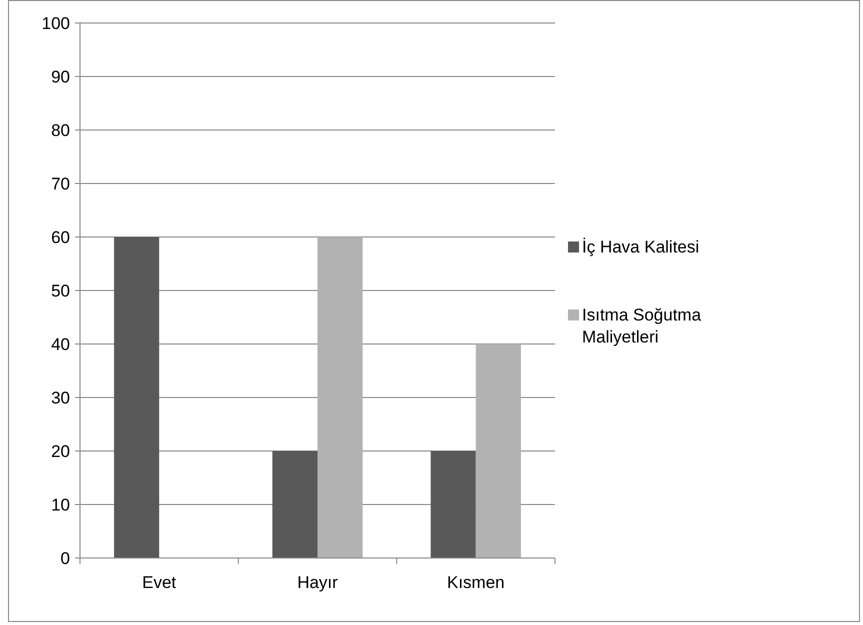 The height and width of the screenshot is (625, 863). I want to click on y-tick-label: 0, so click(65, 558).